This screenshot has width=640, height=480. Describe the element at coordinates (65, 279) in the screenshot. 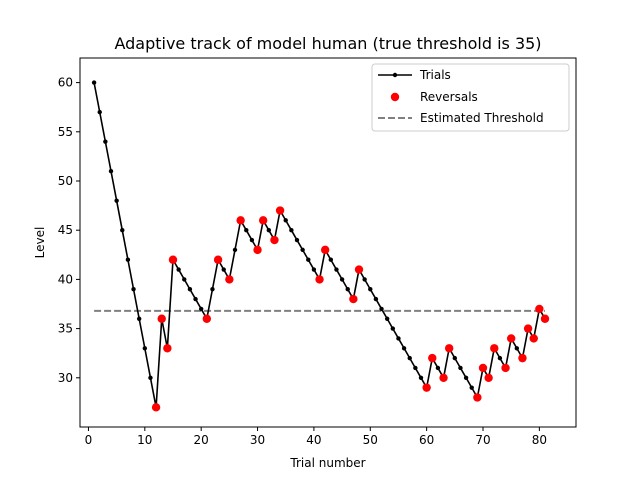

I see `y-tick-label: 40` at that location.